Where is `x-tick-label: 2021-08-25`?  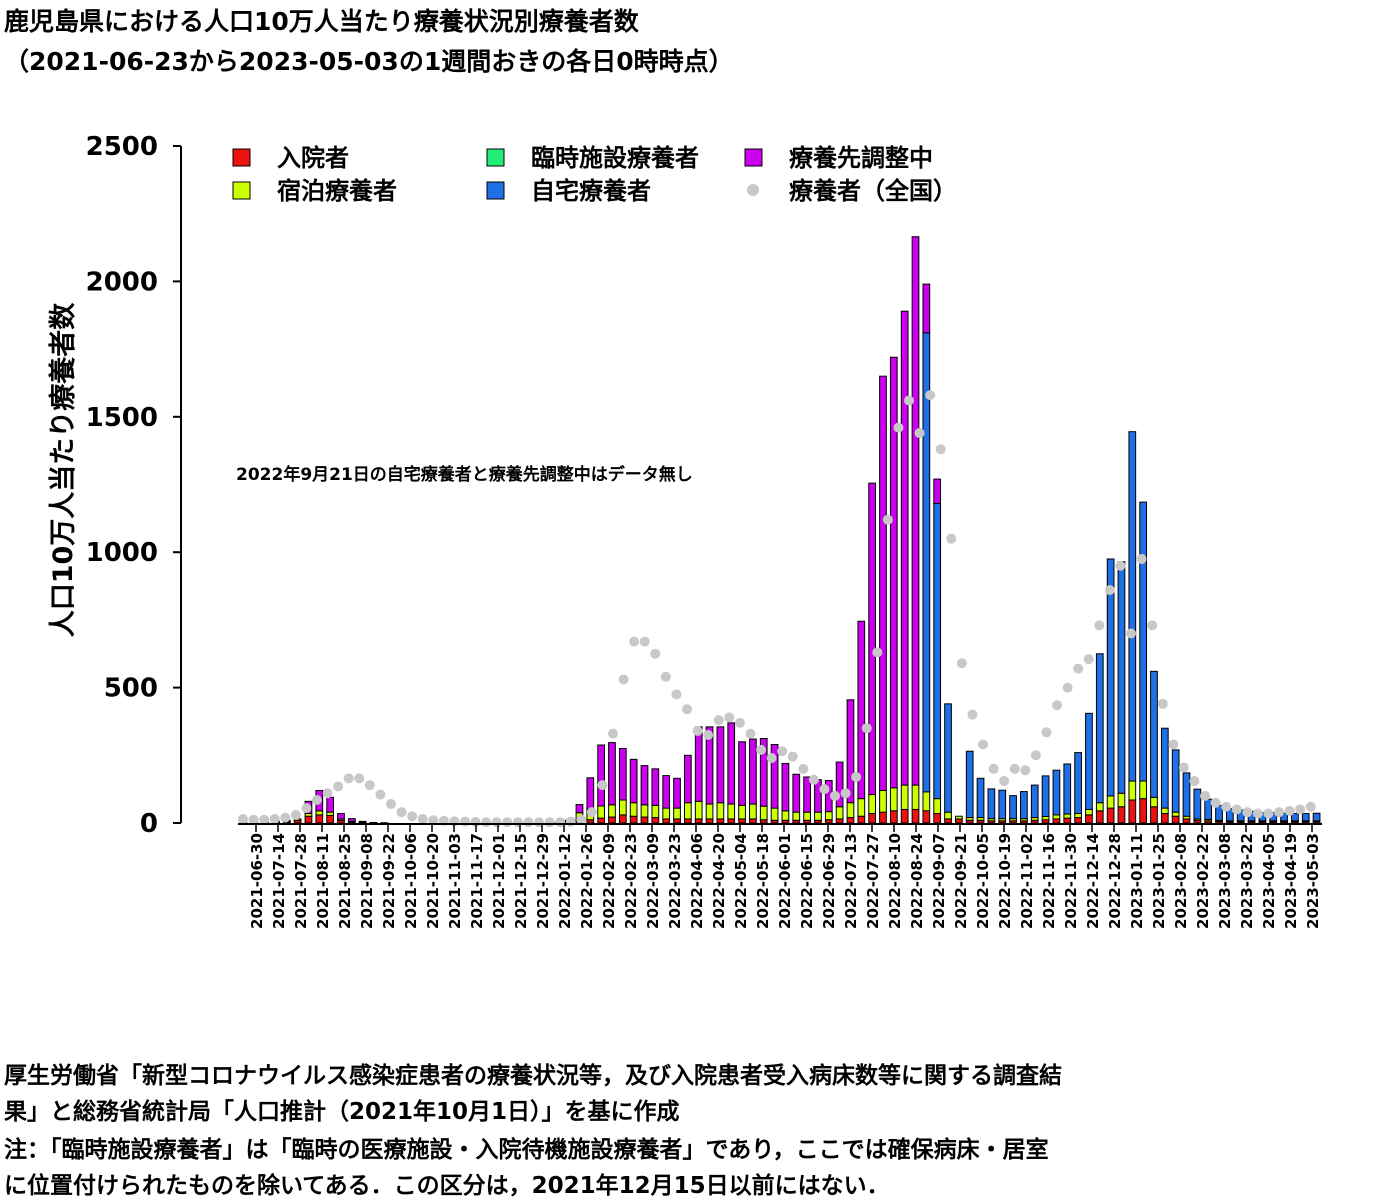 x-tick-label: 2021-08-25 is located at coordinates (345, 881).